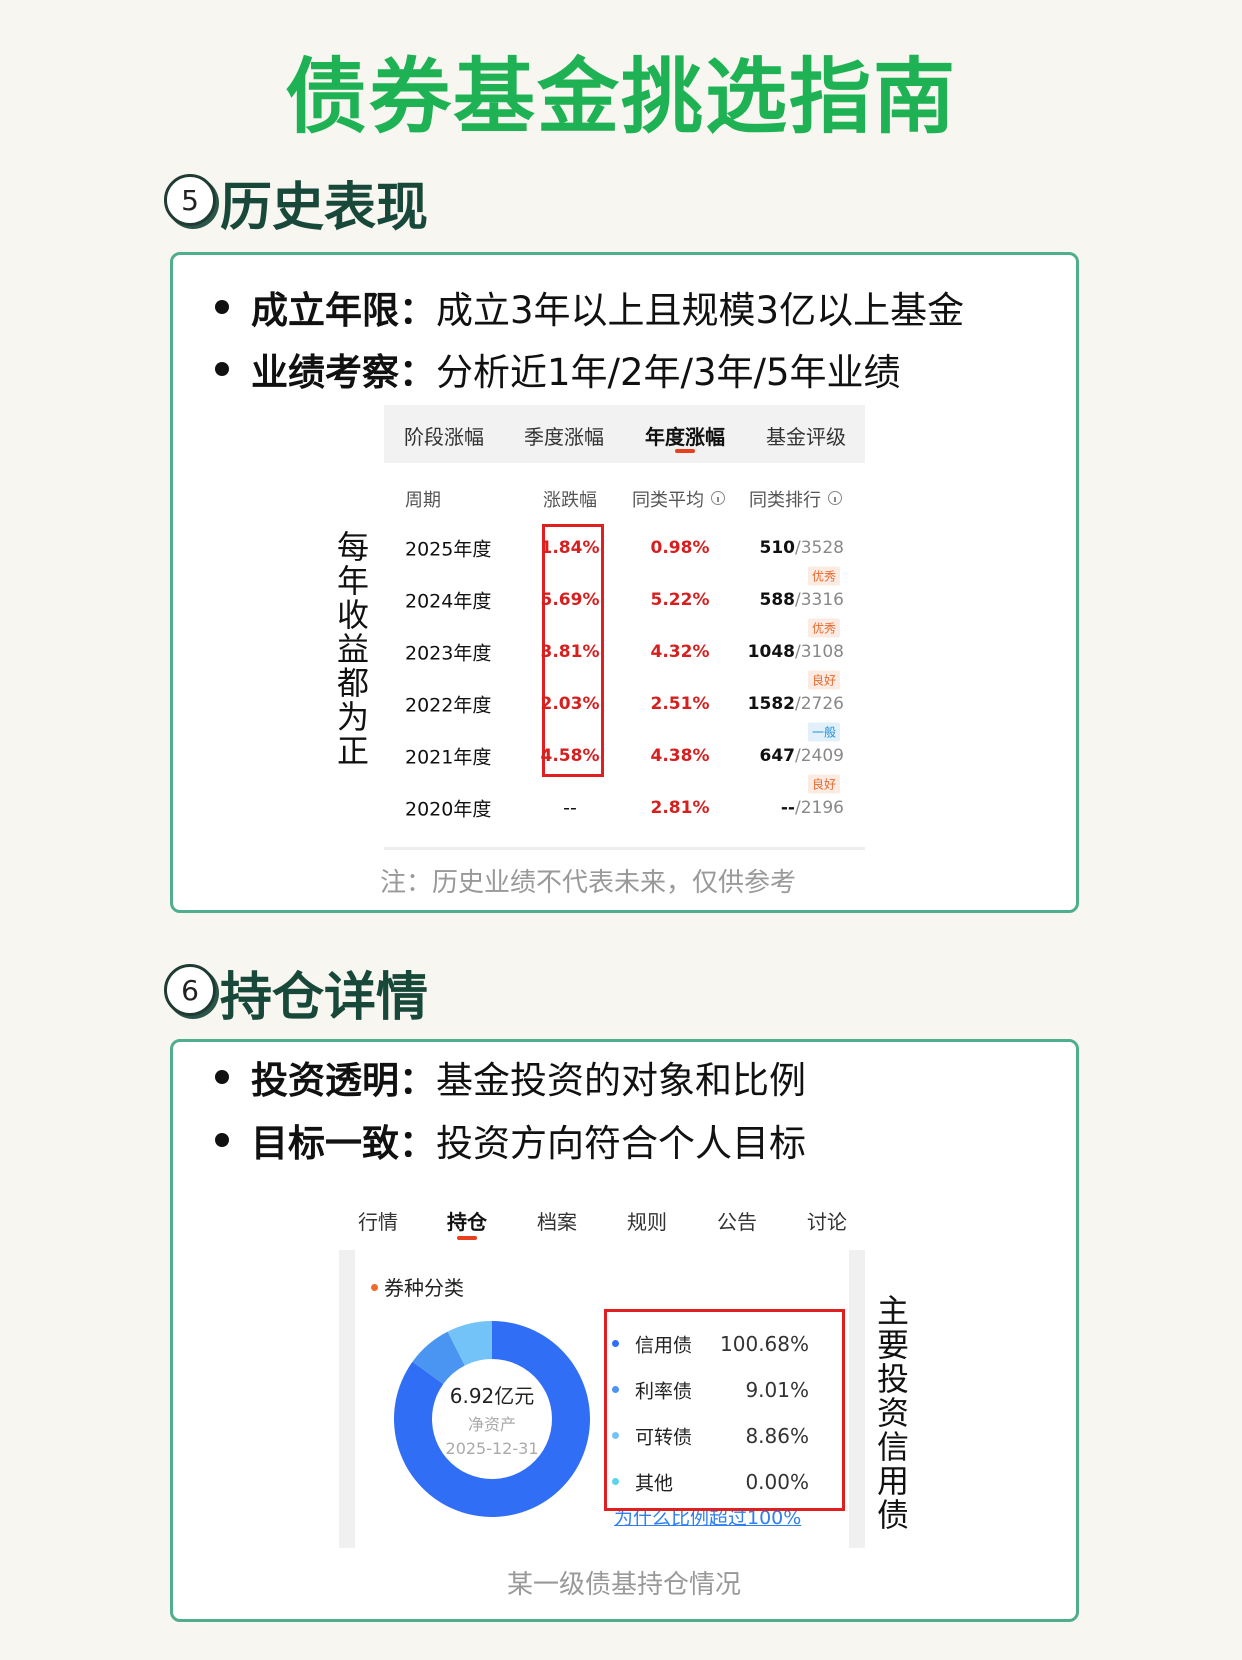  What do you see at coordinates (620, 97) in the screenshot?
I see `page-title: 债券基金挑选指南` at bounding box center [620, 97].